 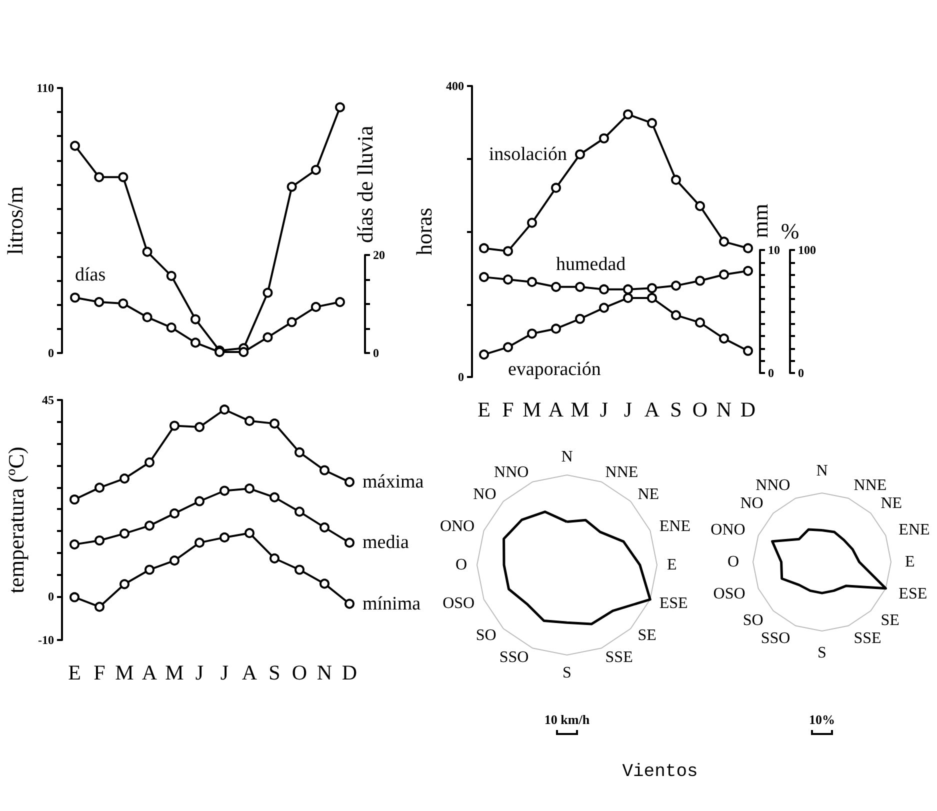 I want to click on y-axis-title: temperatura (ºC), so click(x=16, y=520).